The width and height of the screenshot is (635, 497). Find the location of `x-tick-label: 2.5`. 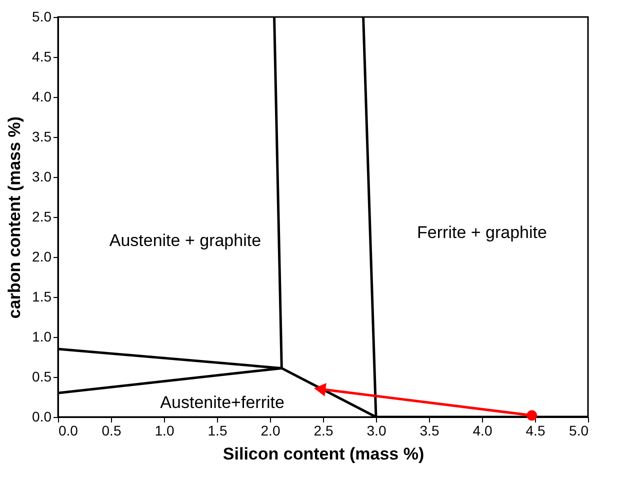

x-tick-label: 2.5 is located at coordinates (324, 430).